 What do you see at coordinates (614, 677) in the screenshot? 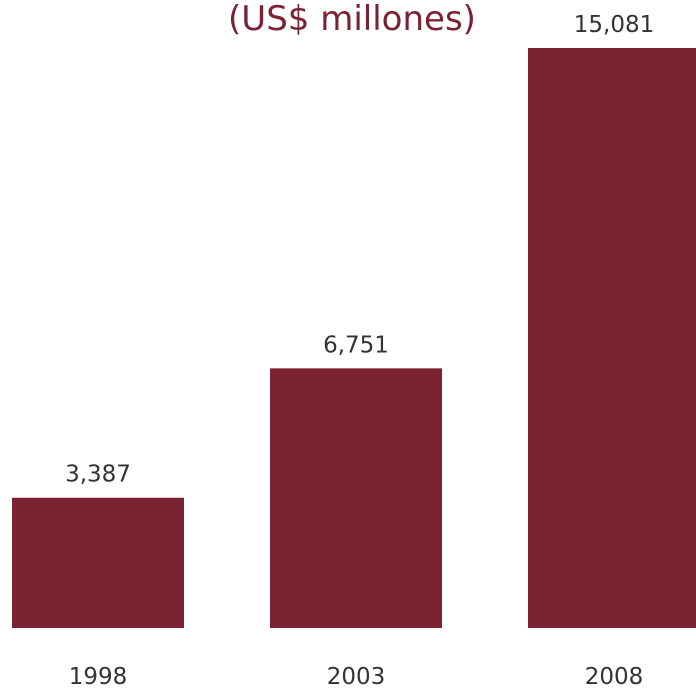
I see `x-tick-label-2008: 2008` at bounding box center [614, 677].